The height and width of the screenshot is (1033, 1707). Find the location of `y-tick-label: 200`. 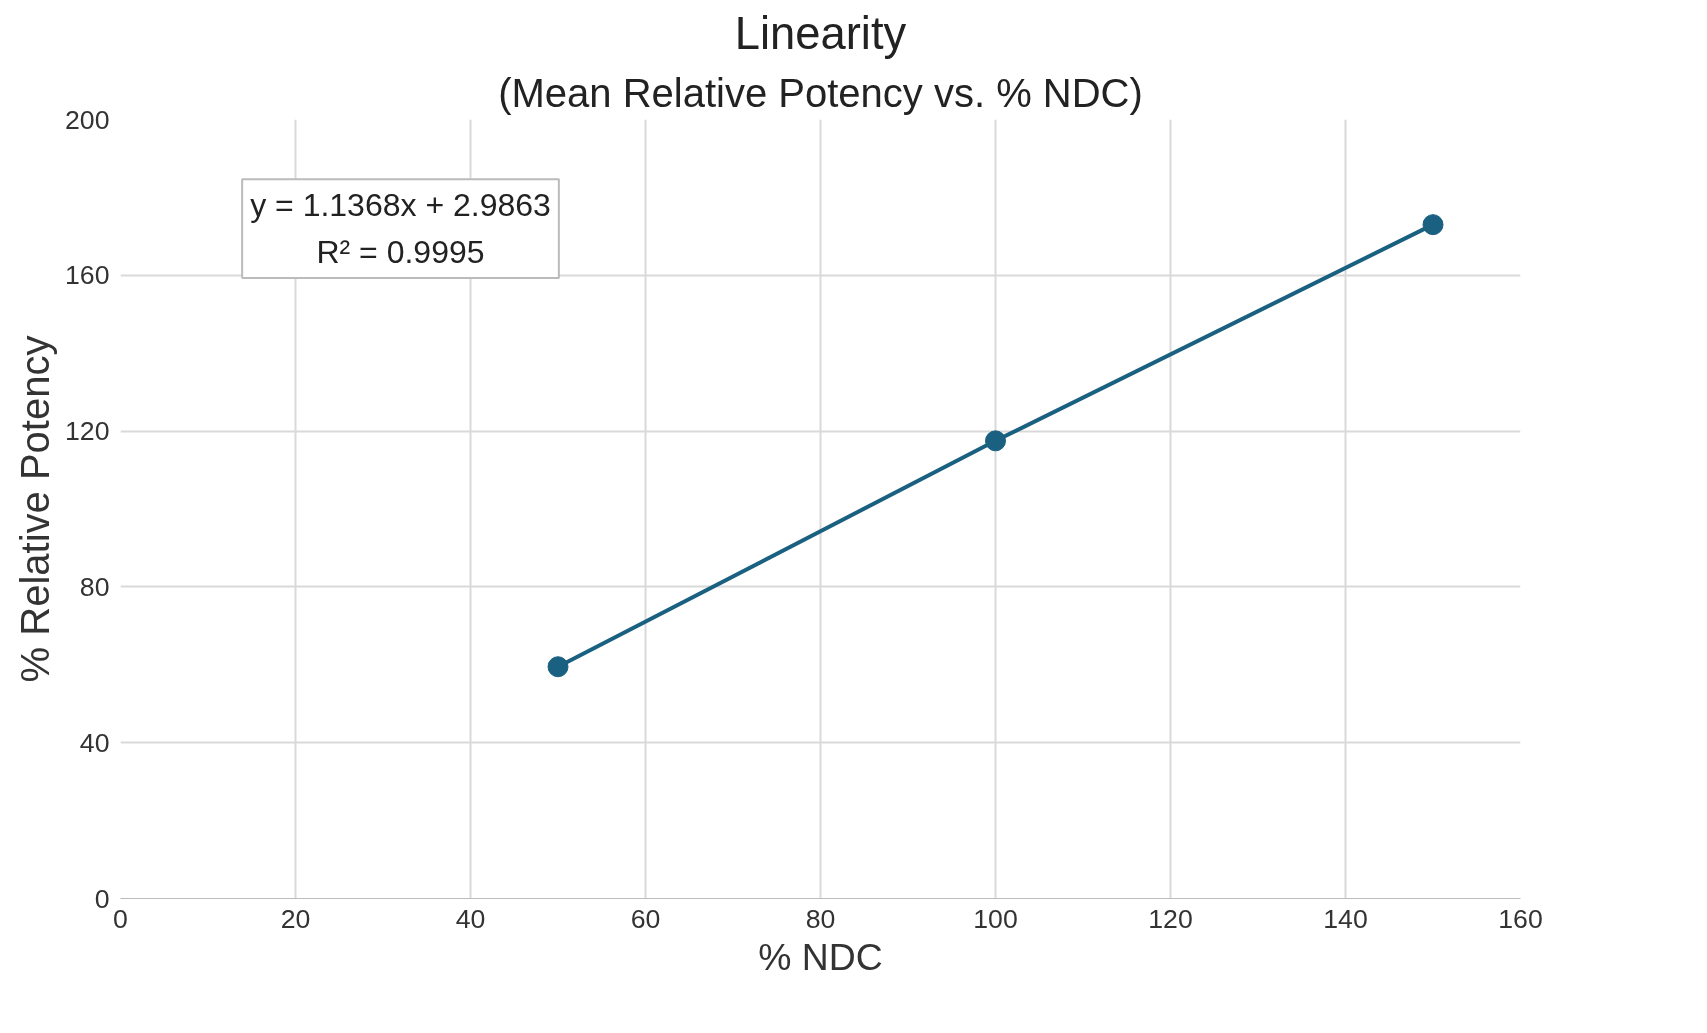

y-tick-label: 200 is located at coordinates (87, 119).